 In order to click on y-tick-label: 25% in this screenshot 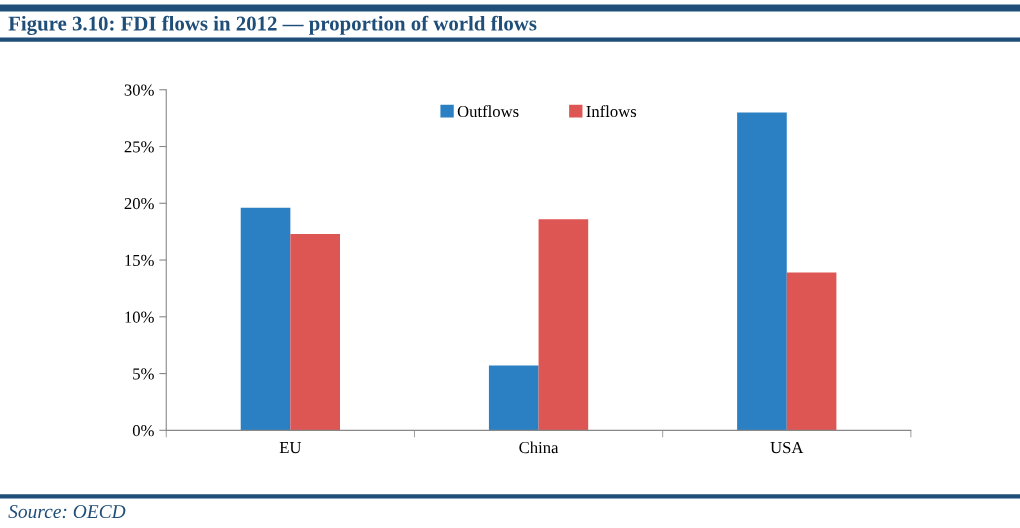, I will do `click(139, 147)`.